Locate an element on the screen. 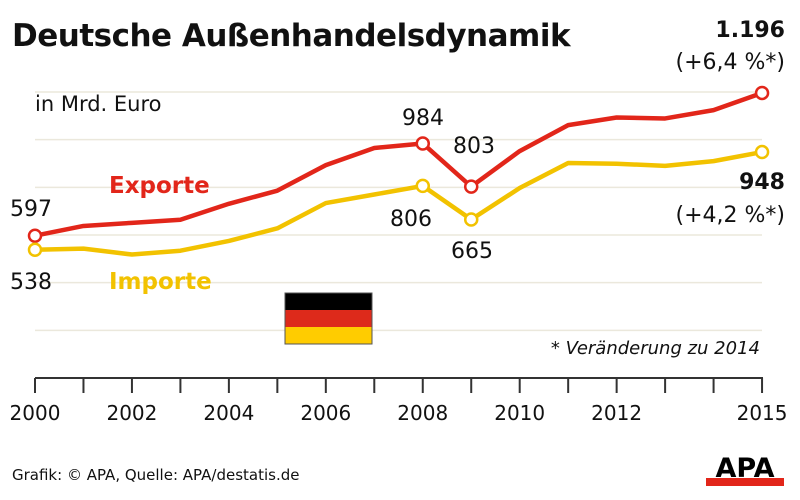  flag-border is located at coordinates (328, 318).